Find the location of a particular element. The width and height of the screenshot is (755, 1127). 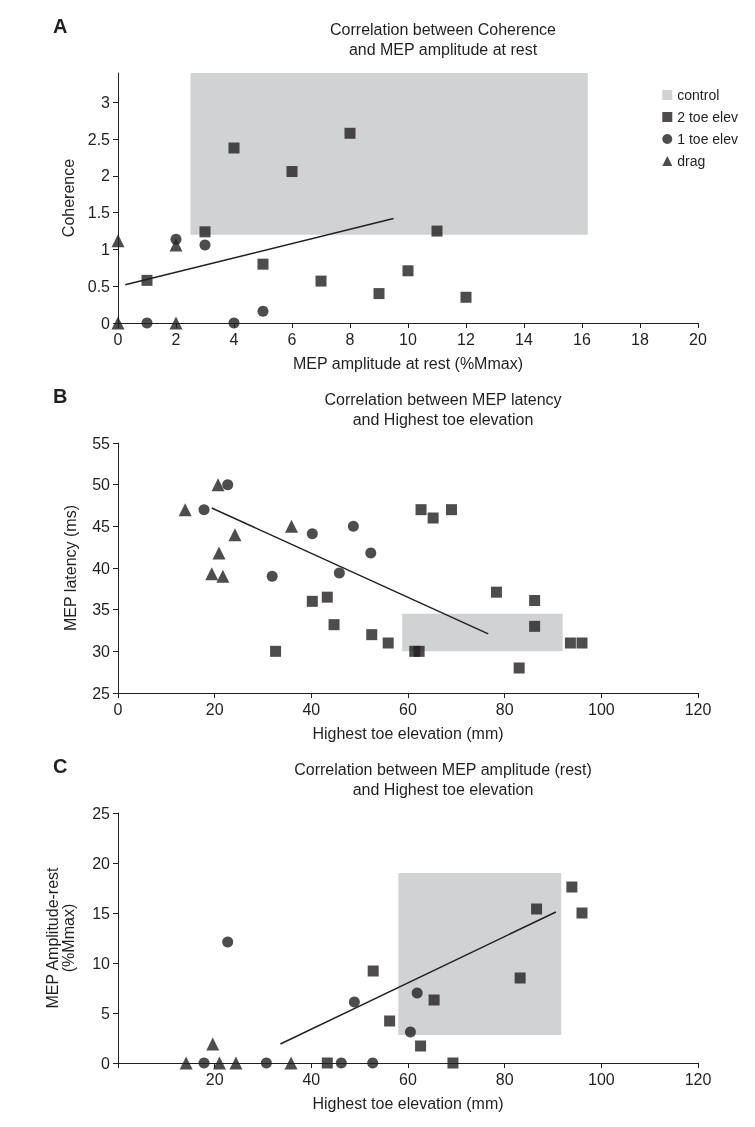

text: C is located at coordinates (60, 766).